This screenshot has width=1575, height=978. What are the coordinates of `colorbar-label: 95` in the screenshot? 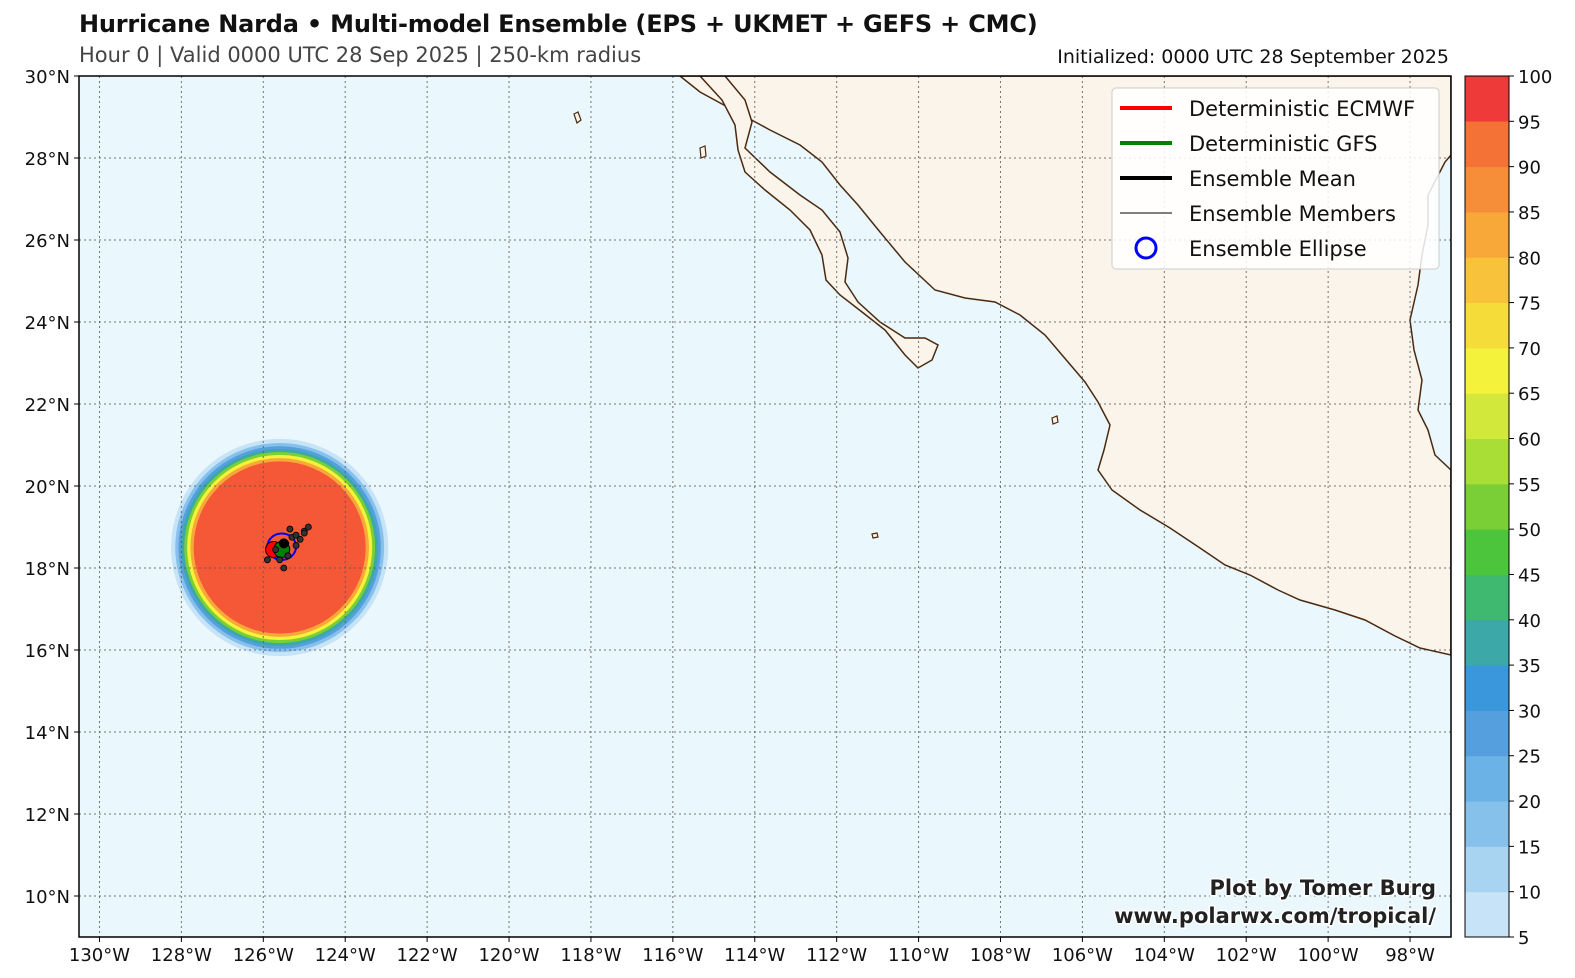 It's located at (1529, 122).